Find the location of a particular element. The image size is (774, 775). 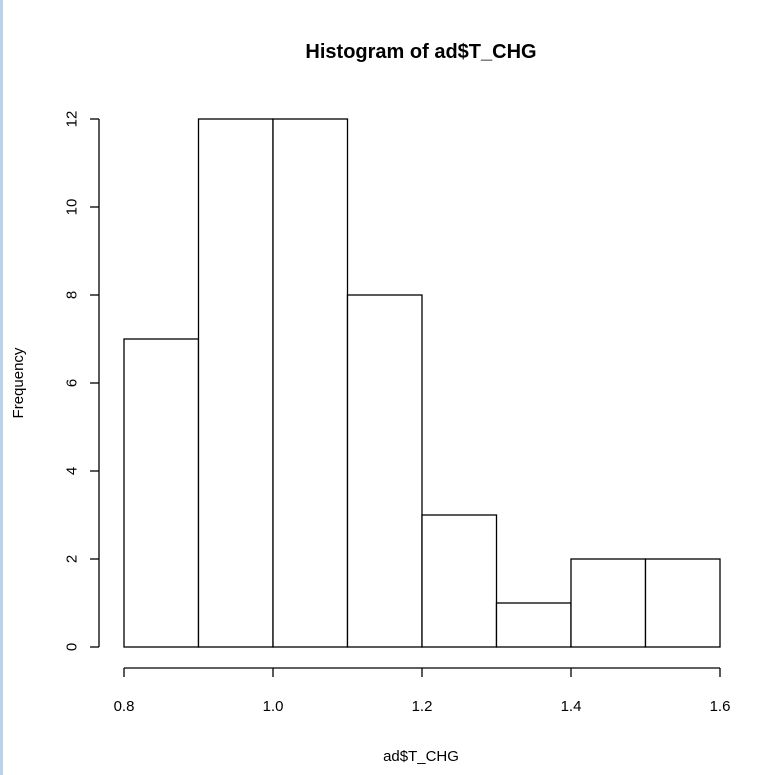

y-tick-label: 4 is located at coordinates (72, 471).